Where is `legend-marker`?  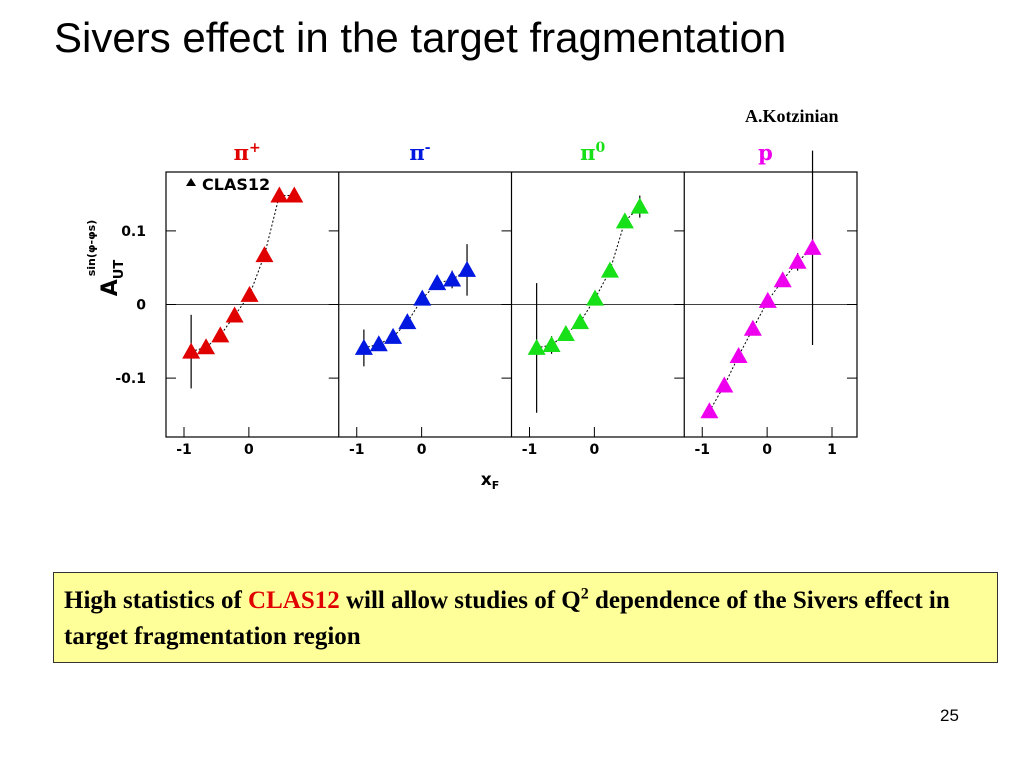 legend-marker is located at coordinates (191, 182).